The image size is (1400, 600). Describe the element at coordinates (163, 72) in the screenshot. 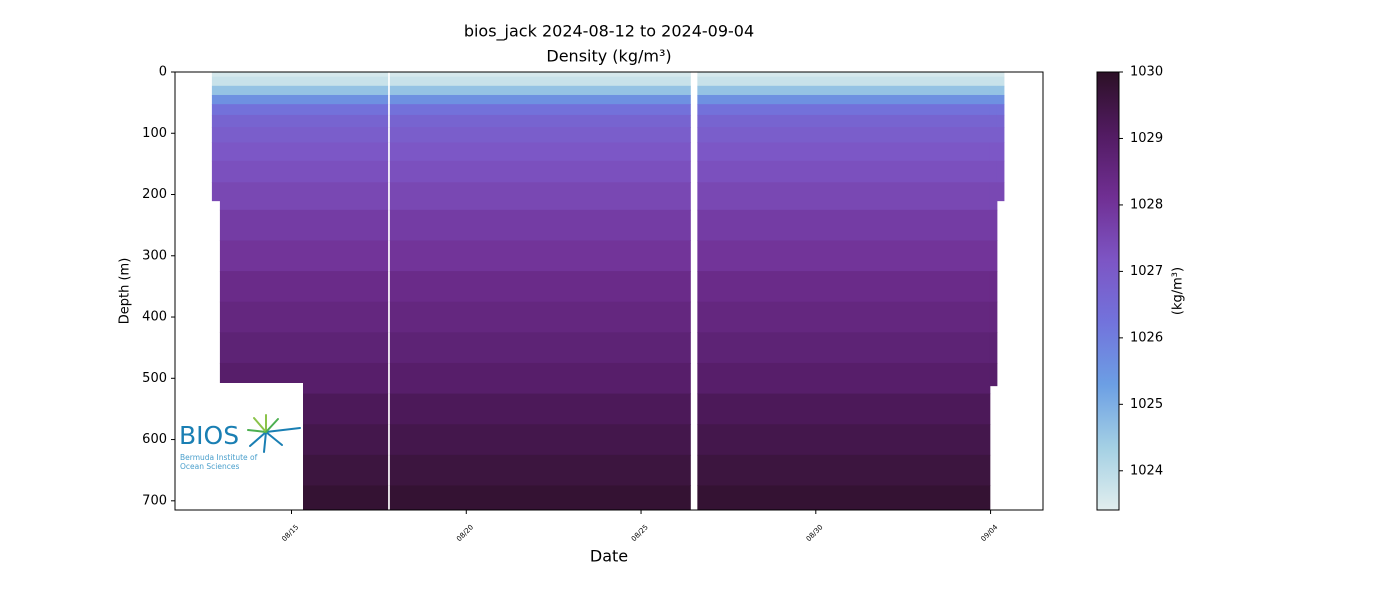

I see `y-tick-label: 0` at that location.